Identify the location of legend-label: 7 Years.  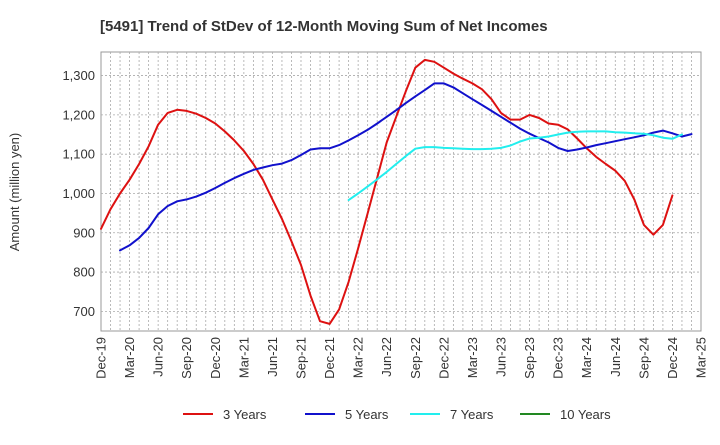
(472, 414).